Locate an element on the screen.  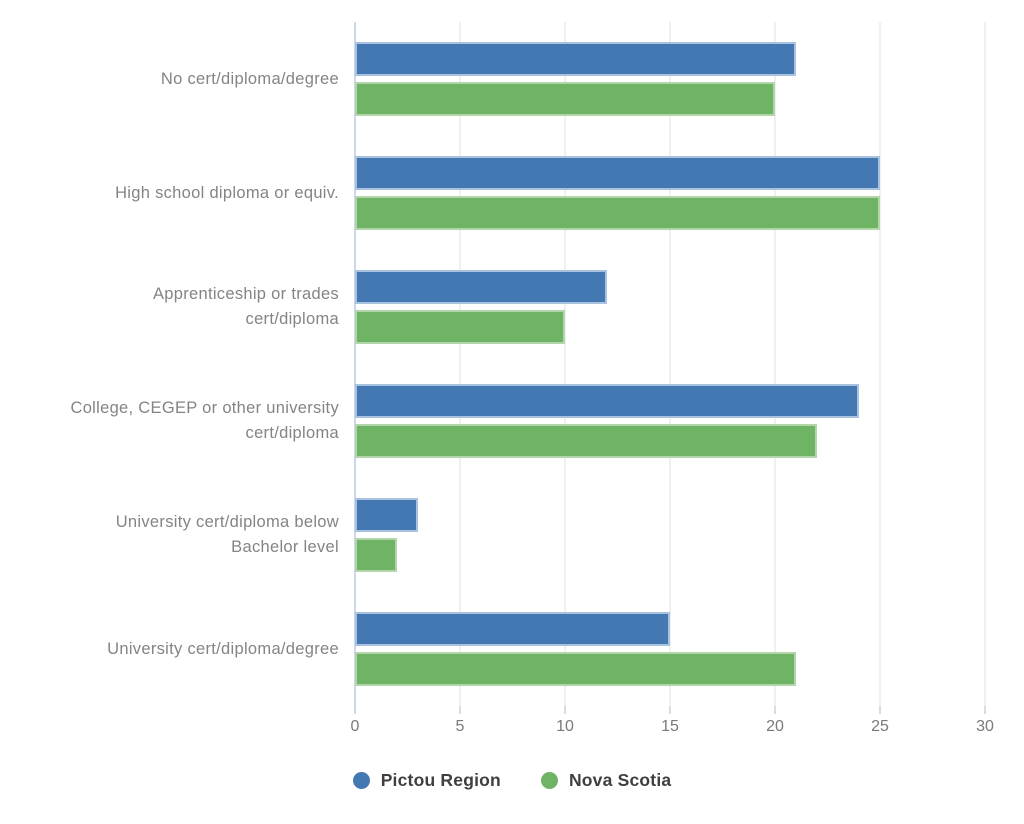
category-row-1: High school diploma or equiv. is located at coordinates (512, 193).